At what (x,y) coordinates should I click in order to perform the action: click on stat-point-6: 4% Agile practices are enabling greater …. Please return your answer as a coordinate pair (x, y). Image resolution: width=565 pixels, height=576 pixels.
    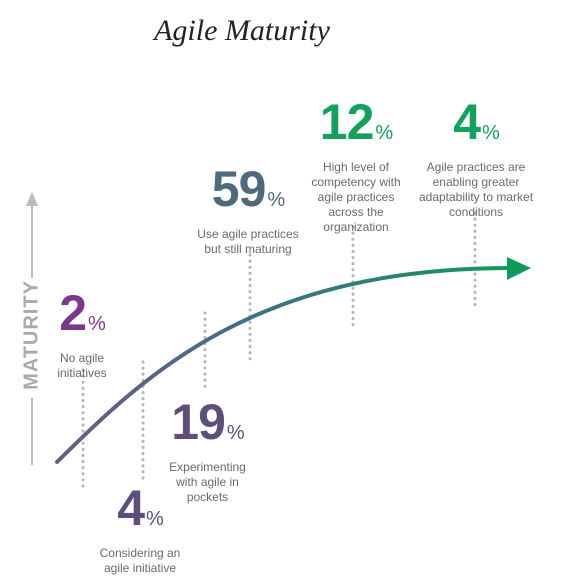
    Looking at the image, I should click on (476, 158).